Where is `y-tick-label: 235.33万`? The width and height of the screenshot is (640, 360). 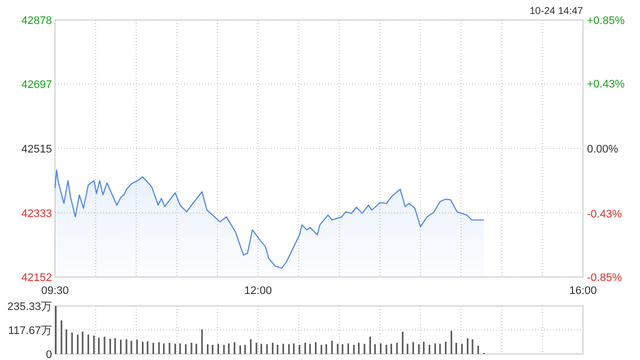 y-tick-label: 235.33万 is located at coordinates (29, 307).